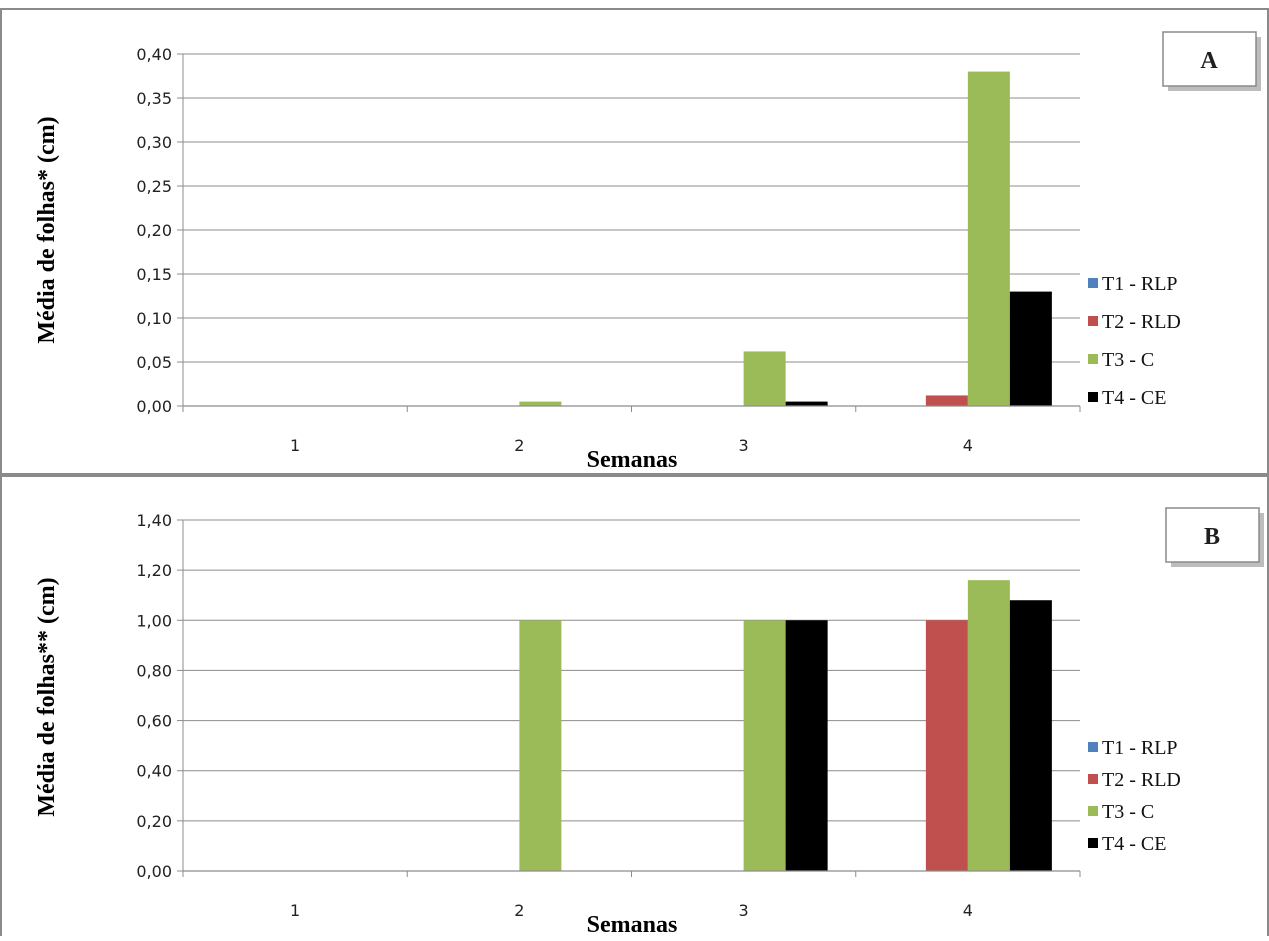  Describe the element at coordinates (154, 406) in the screenshot. I see `panel-a-y-tick-label: 0,00` at that location.